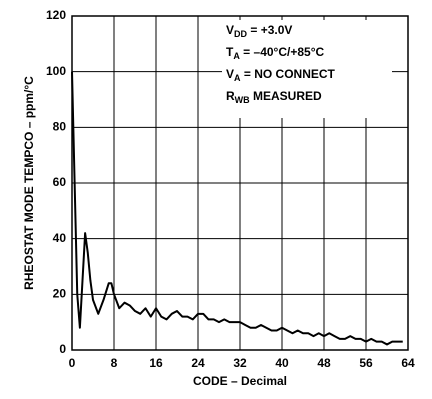 The width and height of the screenshot is (432, 399). I want to click on y-tick-label: 20, so click(60, 294).